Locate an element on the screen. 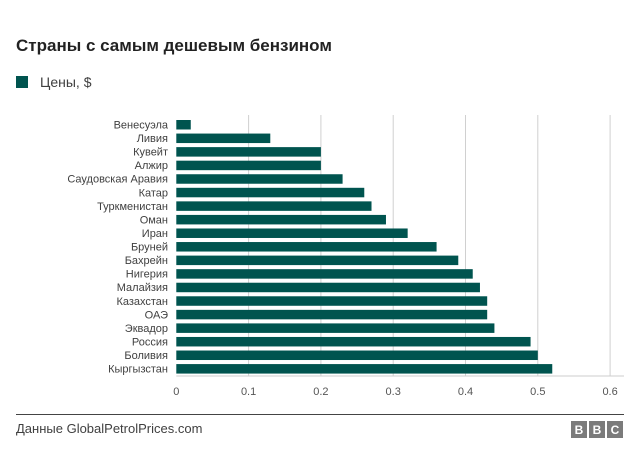  bbc-logo-b2: B is located at coordinates (597, 429).